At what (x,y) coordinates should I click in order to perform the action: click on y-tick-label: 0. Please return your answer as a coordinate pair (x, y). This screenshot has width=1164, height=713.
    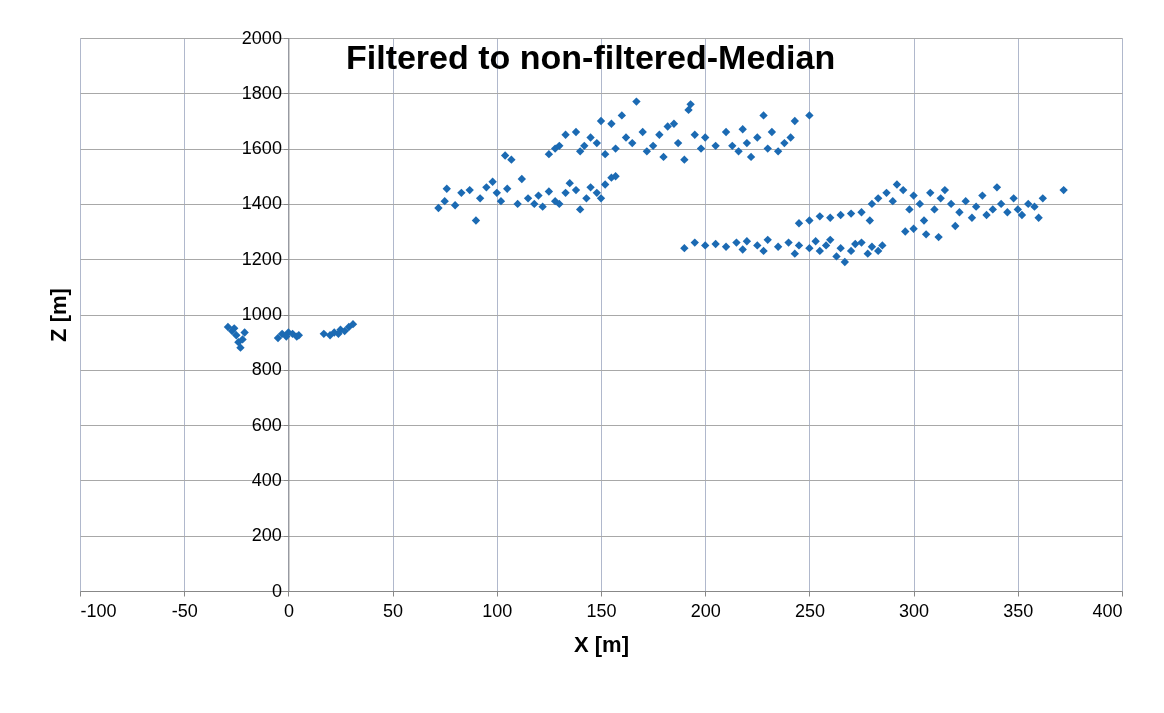
    Looking at the image, I should click on (276, 590).